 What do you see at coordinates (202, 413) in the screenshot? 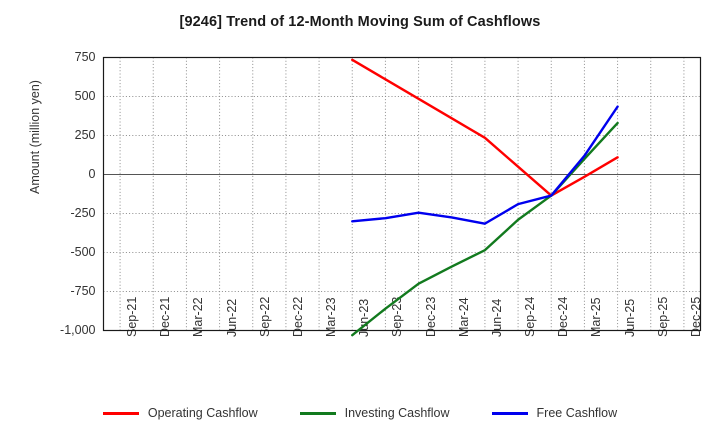
I see `legend-label: Operating Cashflow` at bounding box center [202, 413].